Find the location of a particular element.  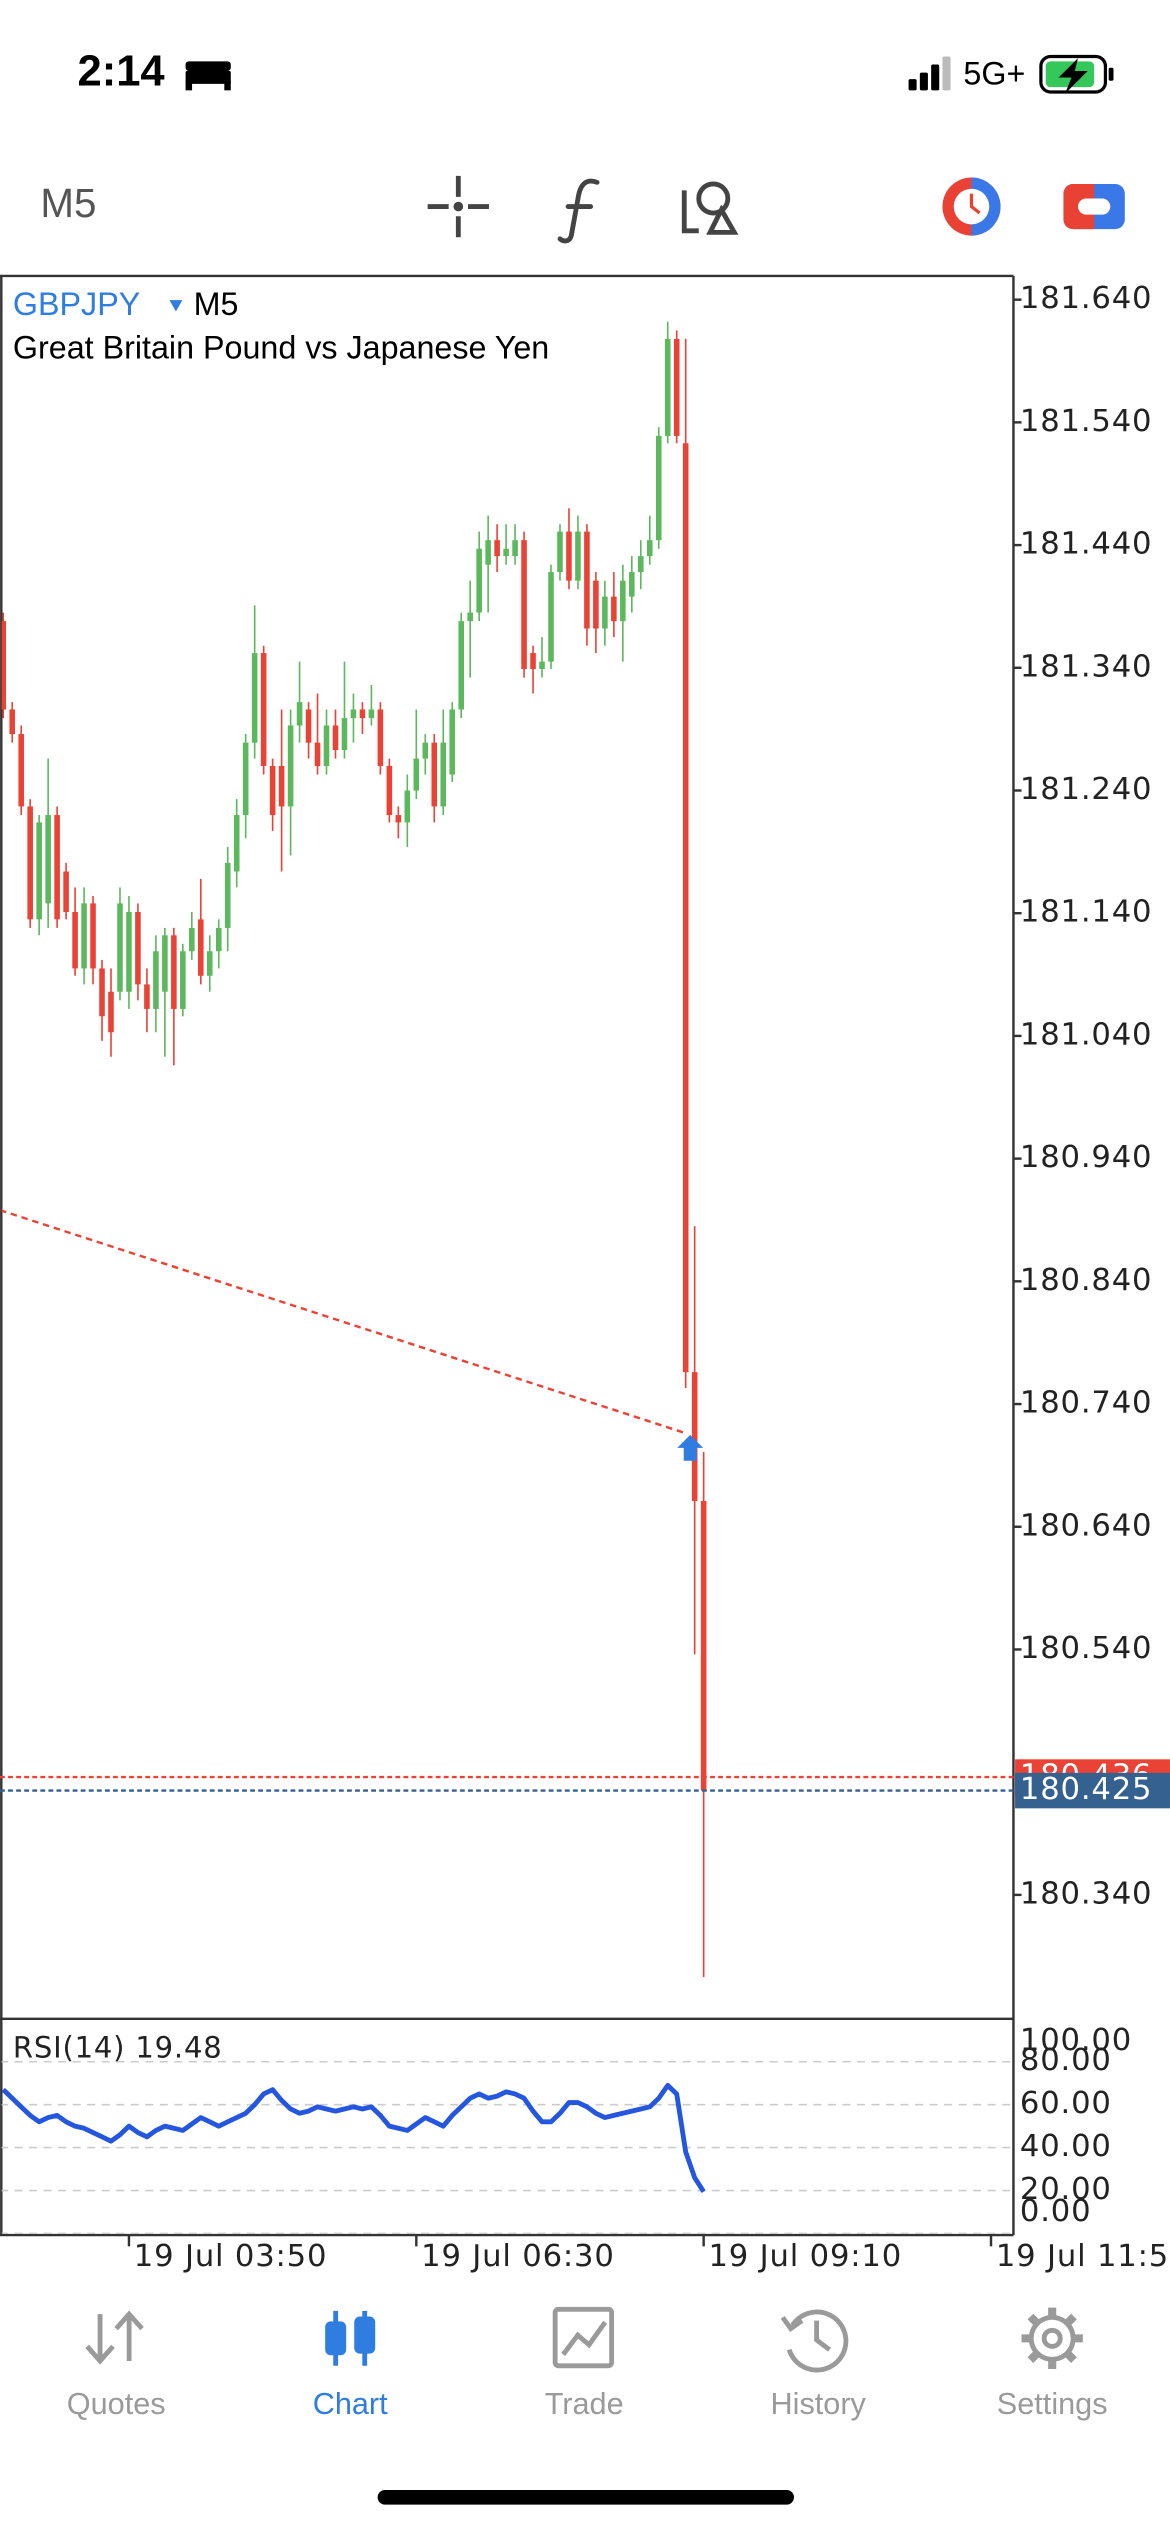

rsi-plot is located at coordinates (507, 2147).